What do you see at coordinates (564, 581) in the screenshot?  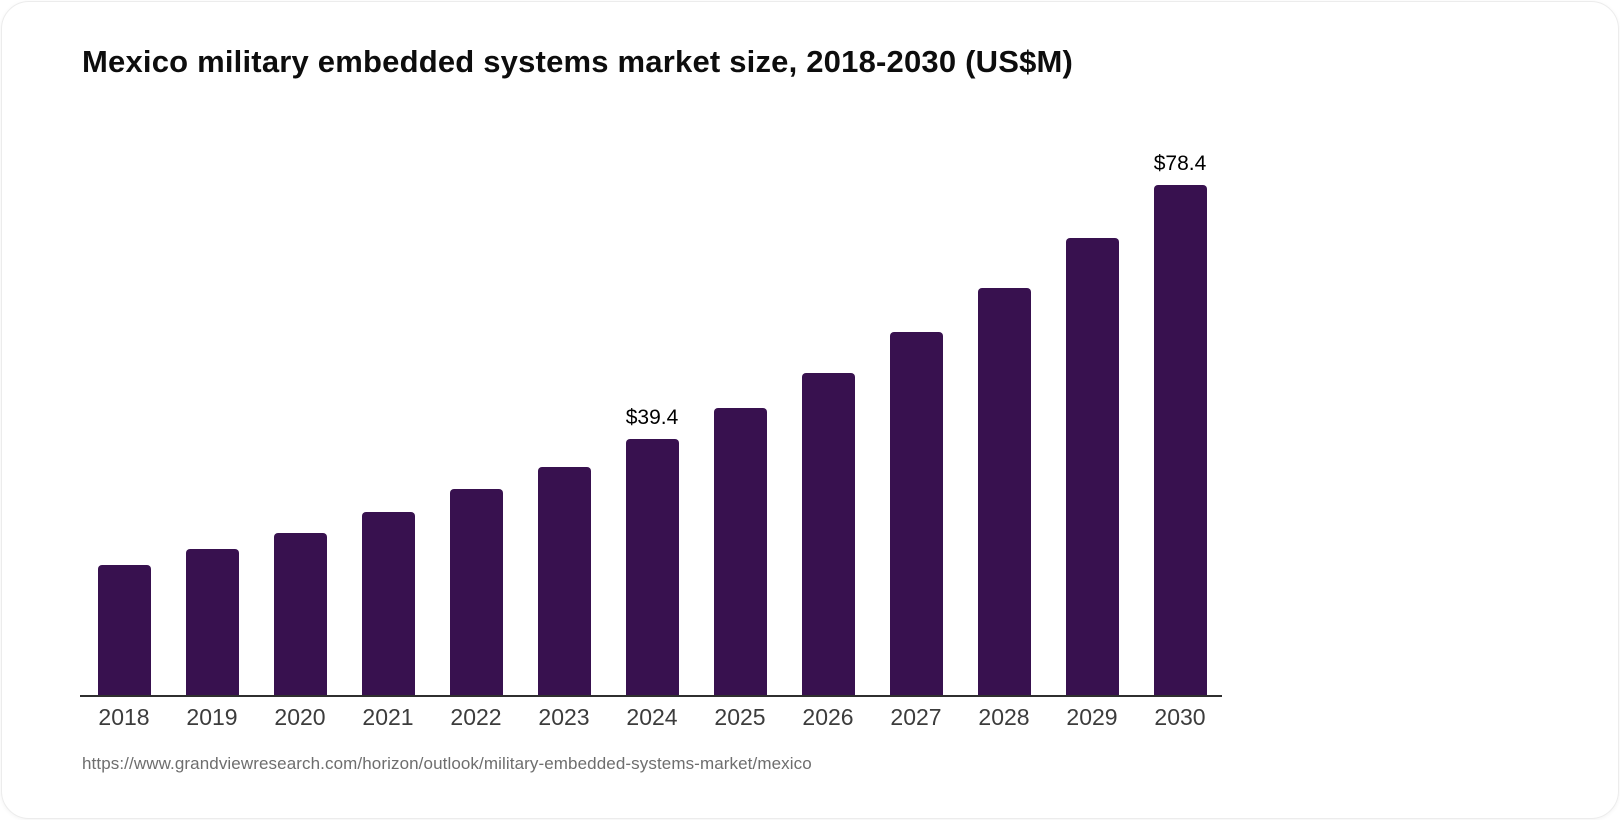 I see `bar-2023` at bounding box center [564, 581].